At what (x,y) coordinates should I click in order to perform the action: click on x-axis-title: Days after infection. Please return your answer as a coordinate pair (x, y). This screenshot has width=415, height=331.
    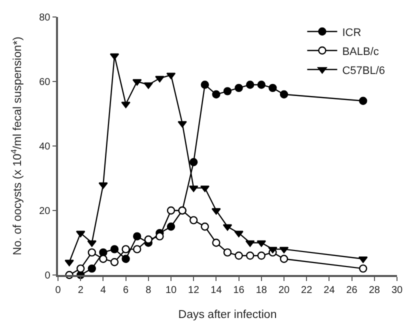
    Looking at the image, I should click on (227, 314).